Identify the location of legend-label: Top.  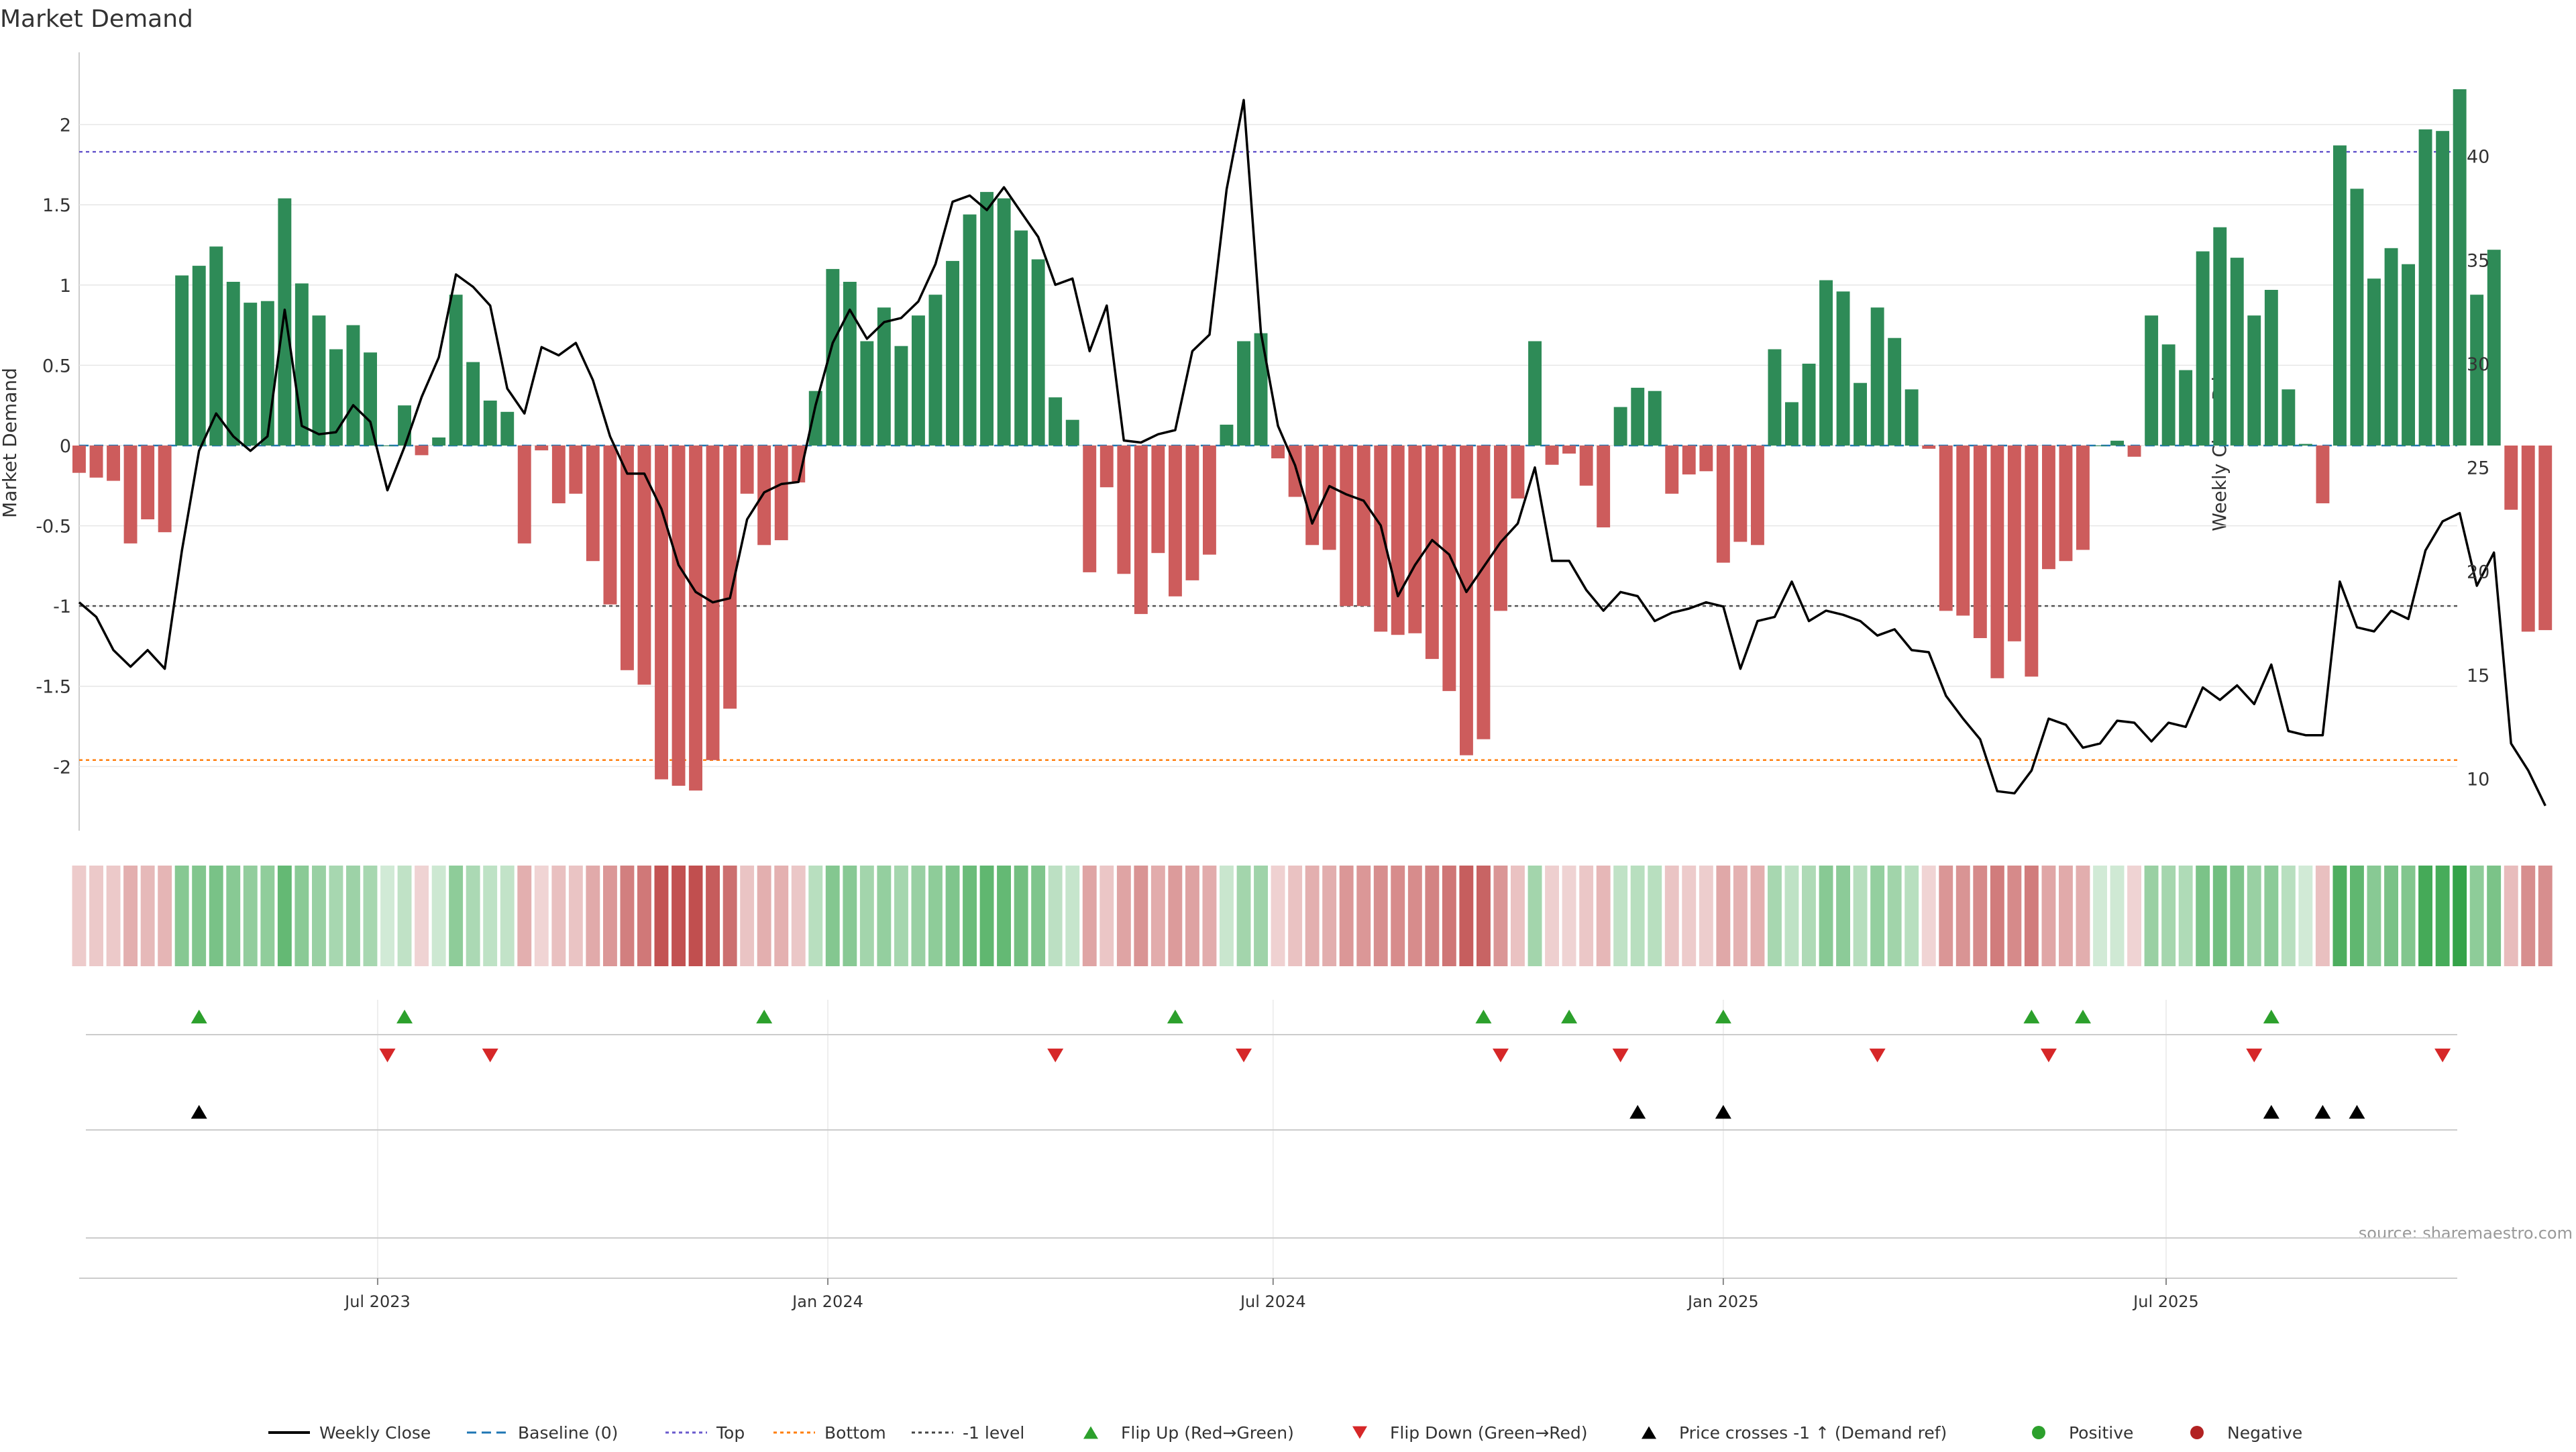
(730, 1433).